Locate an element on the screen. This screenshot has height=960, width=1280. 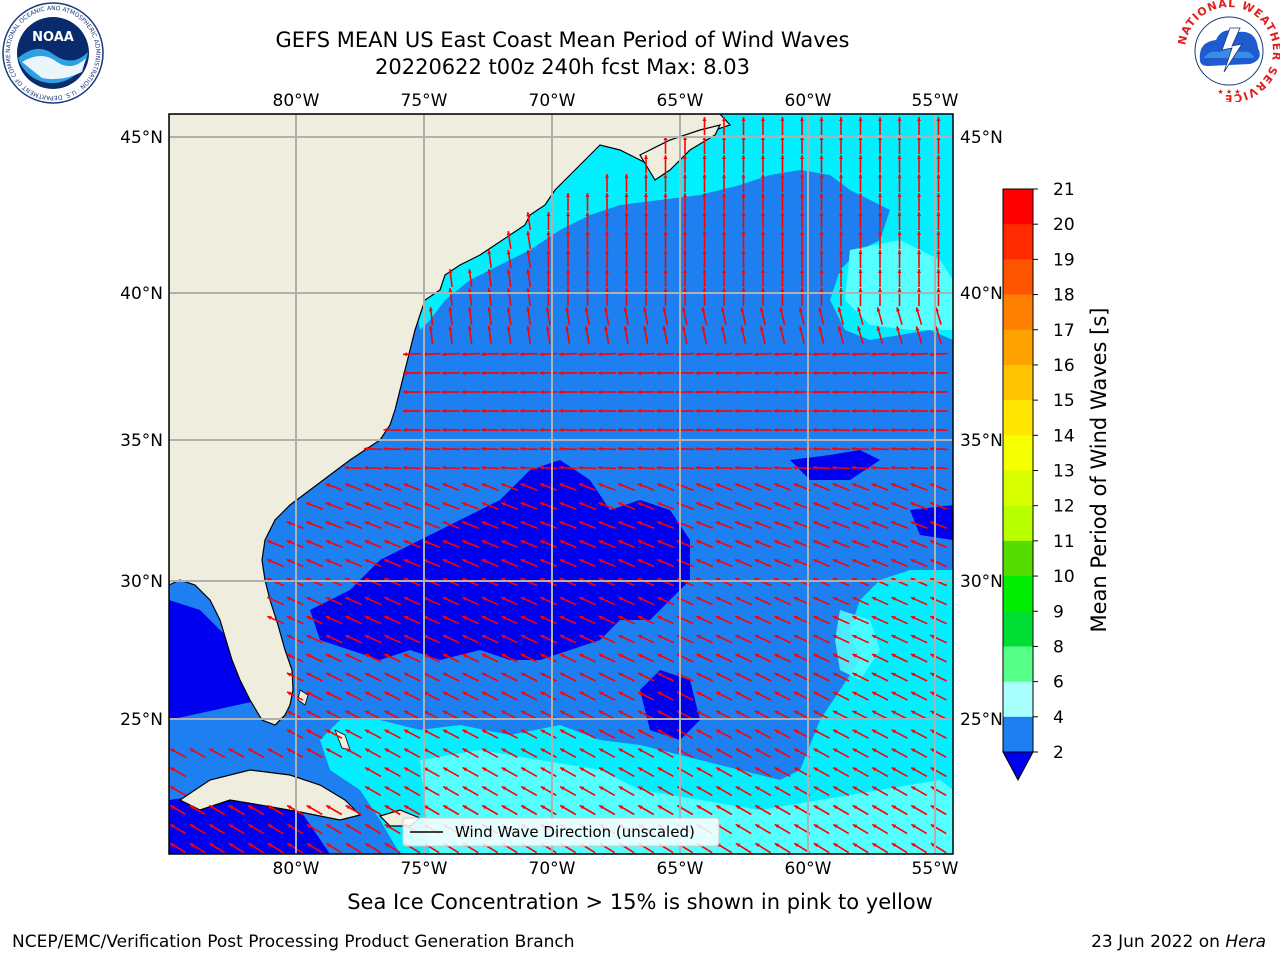
lat-label: 45°N is located at coordinates (981, 138).